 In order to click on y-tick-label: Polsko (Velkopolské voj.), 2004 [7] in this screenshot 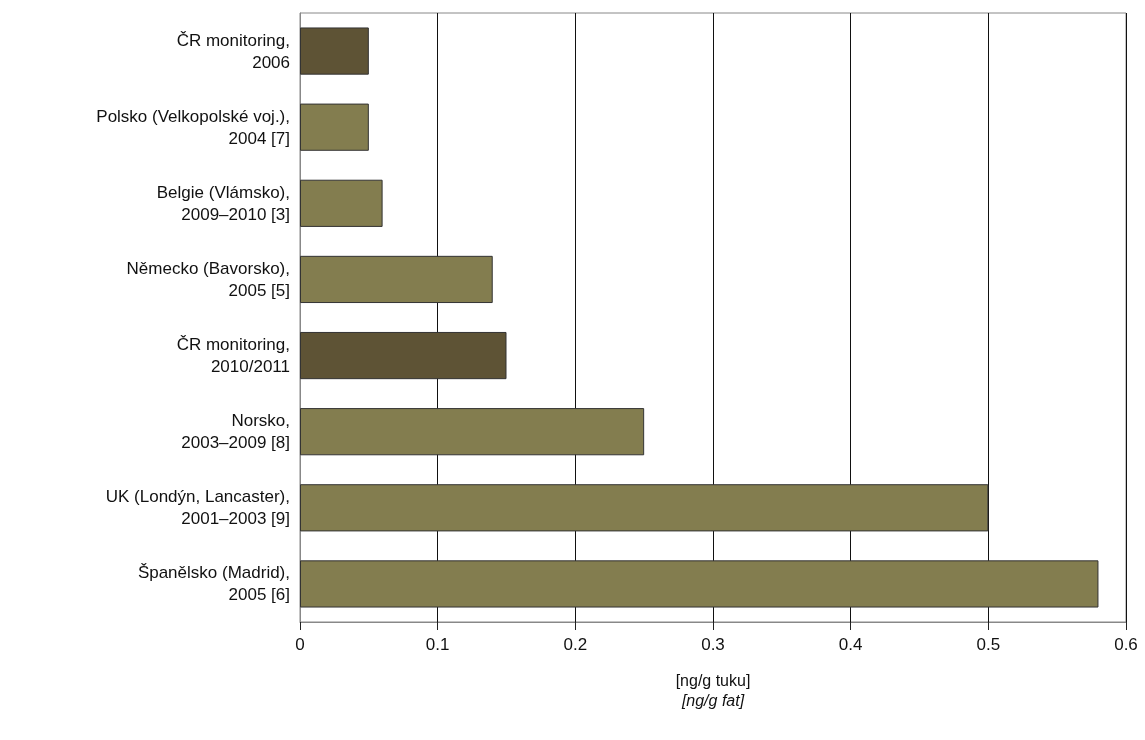, I will do `click(193, 127)`.